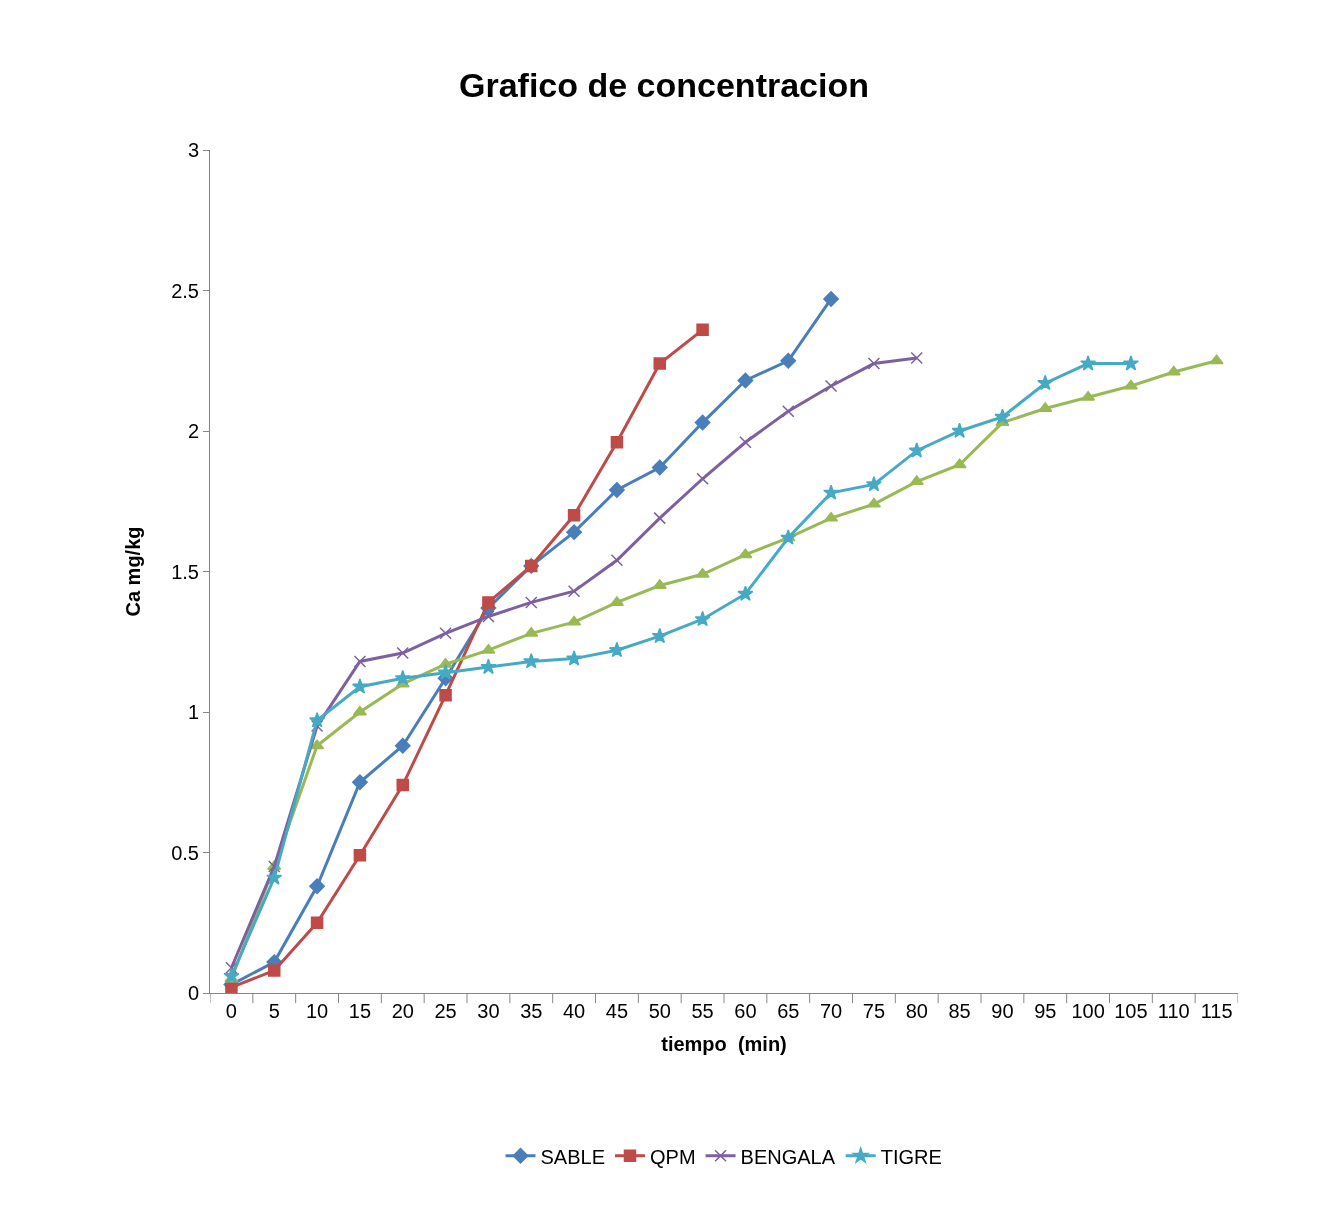 The height and width of the screenshot is (1223, 1328). Describe the element at coordinates (574, 1011) in the screenshot. I see `x-tick-label: 40` at that location.